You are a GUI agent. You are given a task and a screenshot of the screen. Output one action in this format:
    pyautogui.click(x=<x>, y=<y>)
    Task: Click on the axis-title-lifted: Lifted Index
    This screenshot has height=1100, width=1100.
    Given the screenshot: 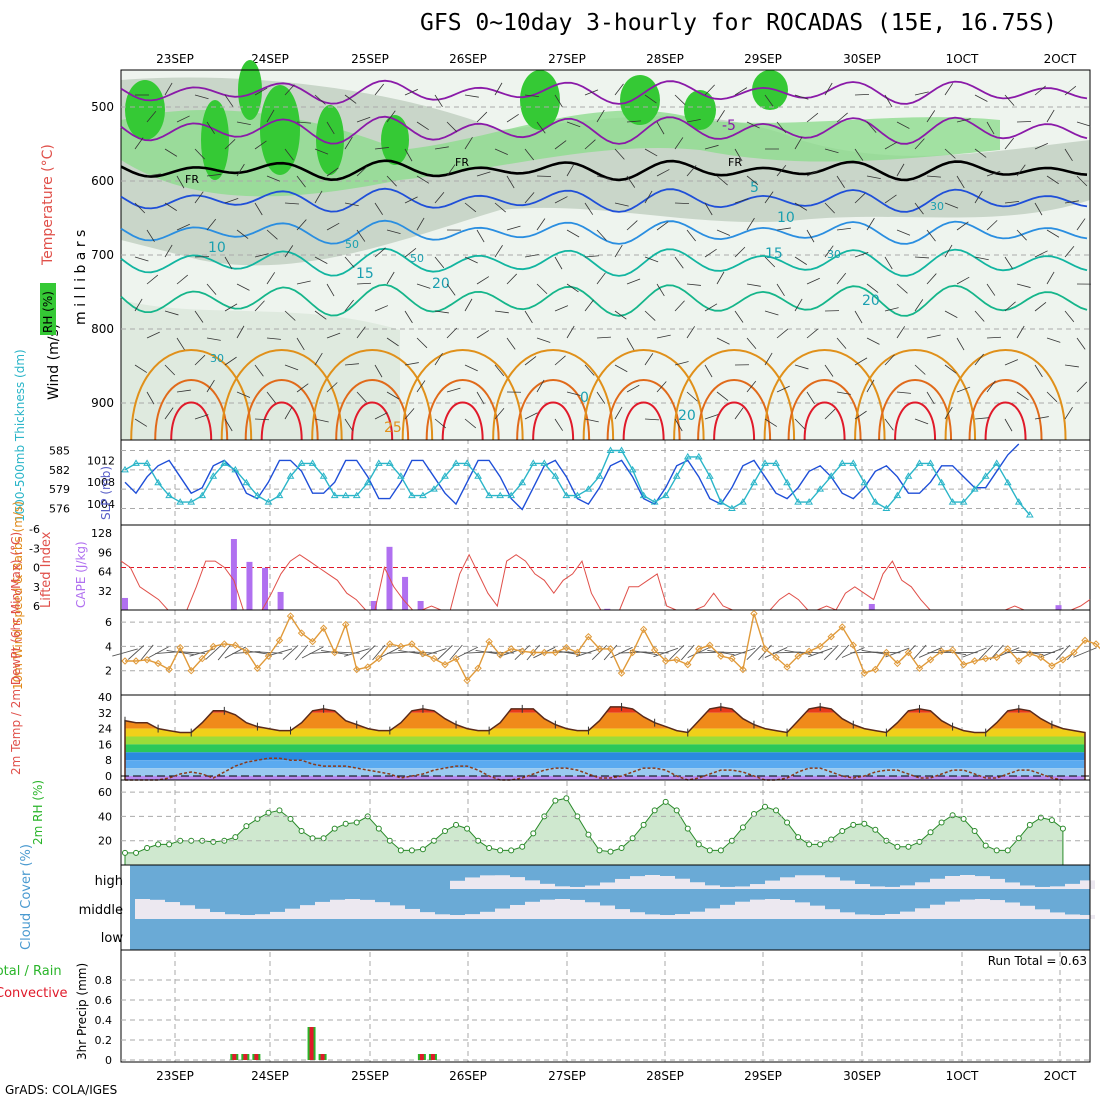 What is the action you would take?
    pyautogui.click(x=46, y=569)
    